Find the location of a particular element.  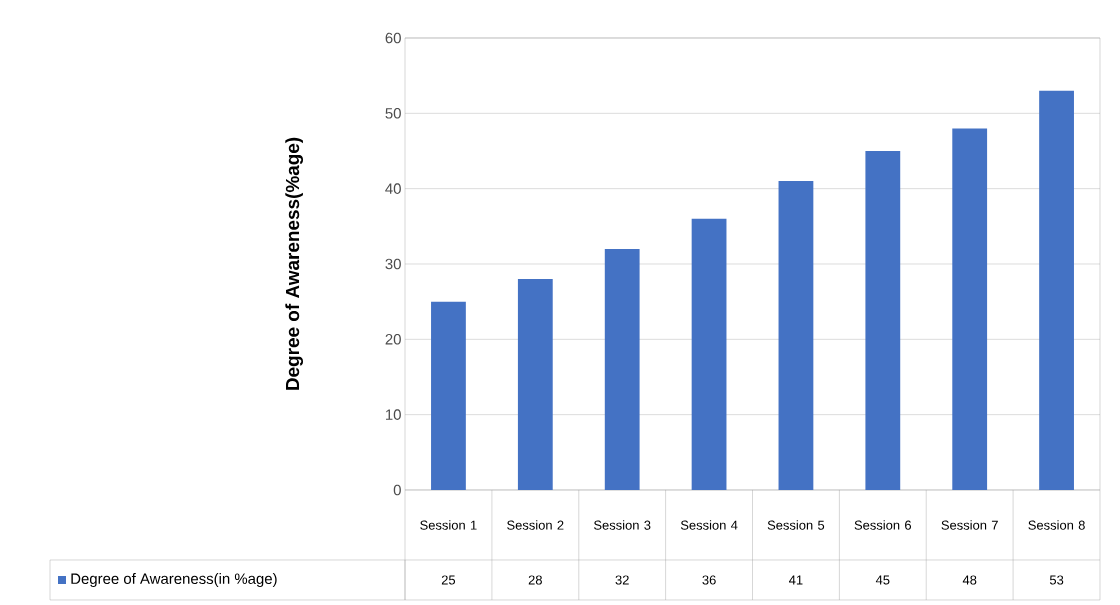

y-tick-label: 20 is located at coordinates (393, 339).